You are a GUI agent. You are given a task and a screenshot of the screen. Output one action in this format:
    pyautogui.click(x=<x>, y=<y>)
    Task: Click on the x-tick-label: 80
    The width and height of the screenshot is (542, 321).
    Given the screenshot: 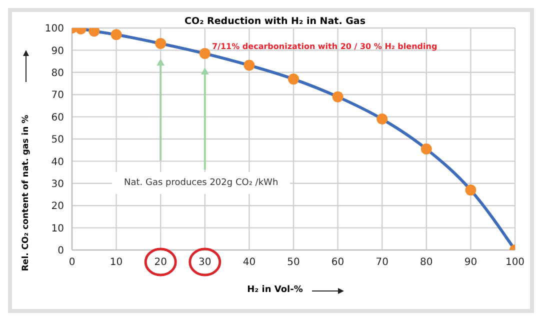 What is the action you would take?
    pyautogui.click(x=426, y=262)
    